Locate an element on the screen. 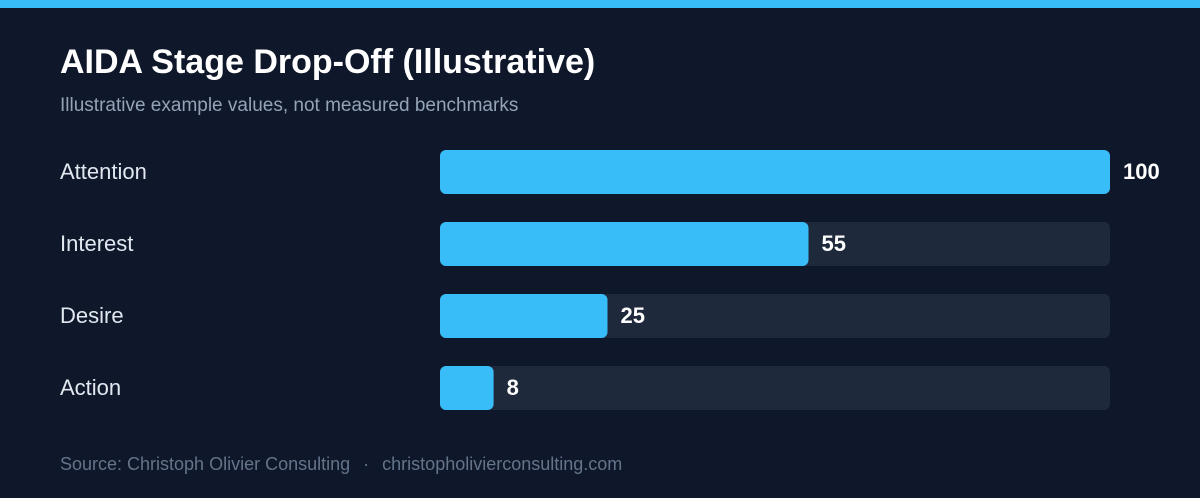 Image resolution: width=1200 pixels, height=498 pixels. bar-track is located at coordinates (775, 388).